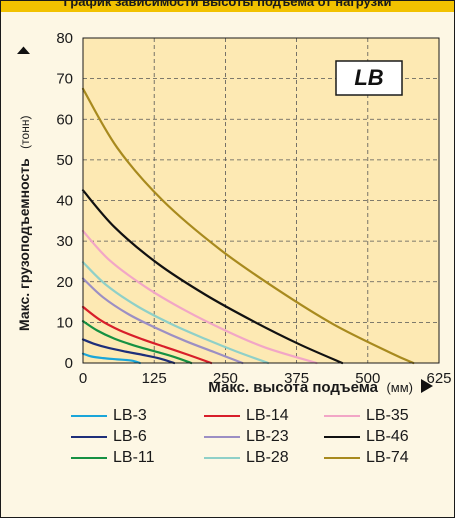 Image resolution: width=455 pixels, height=518 pixels. I want to click on y-tick-label: 50, so click(64, 160).